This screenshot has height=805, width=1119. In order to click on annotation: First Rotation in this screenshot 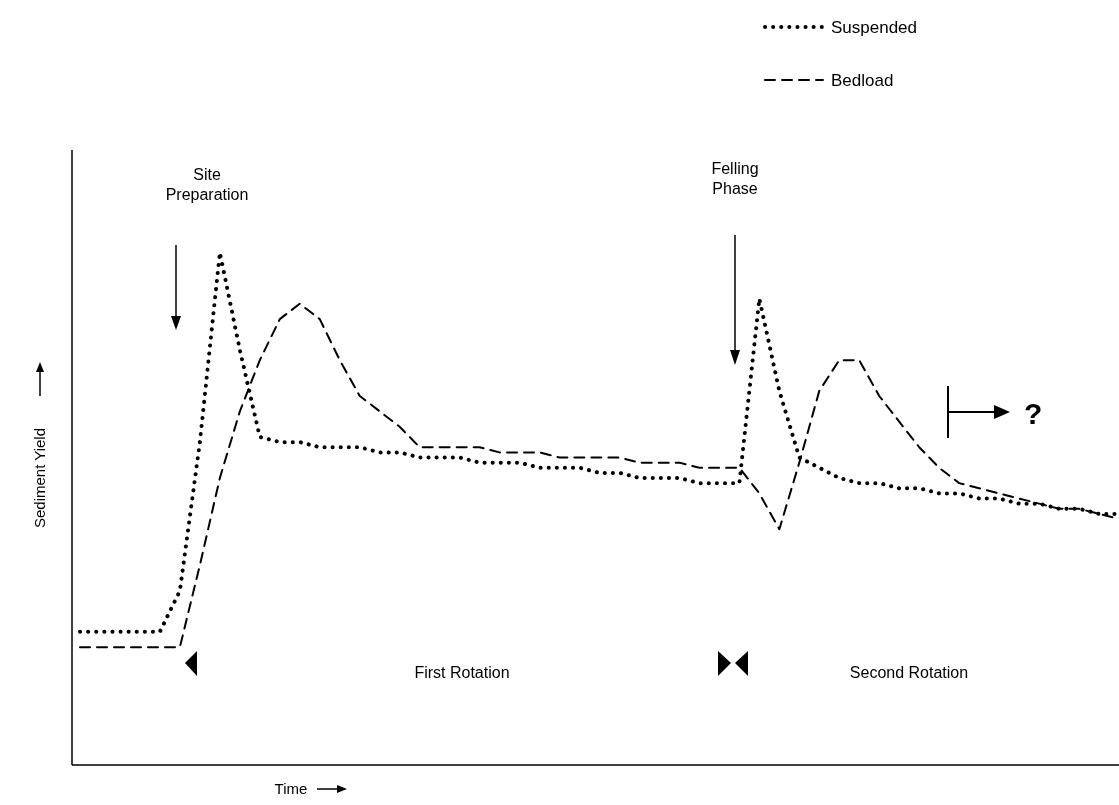, I will do `click(462, 672)`.